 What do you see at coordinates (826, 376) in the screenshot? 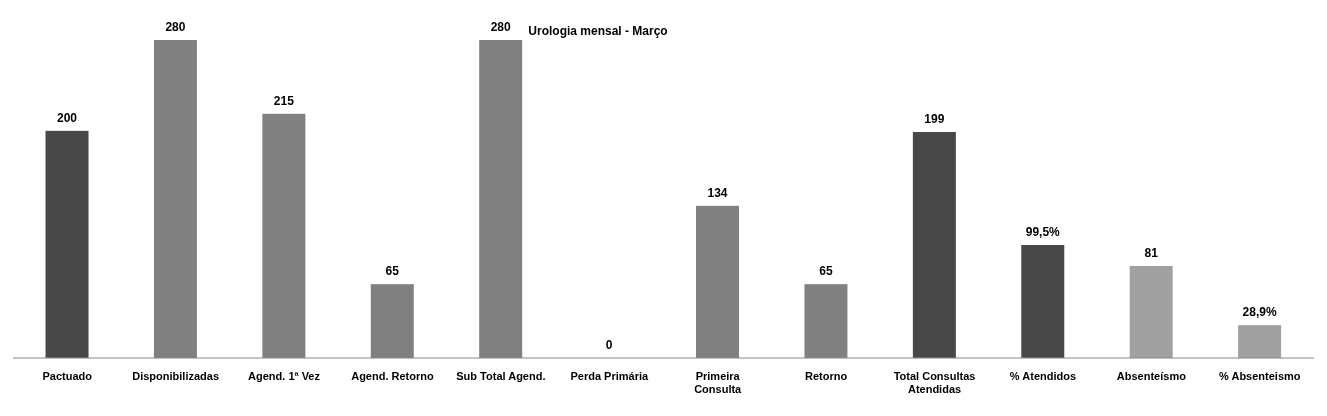
I see `x-tick-label: Retorno` at bounding box center [826, 376].